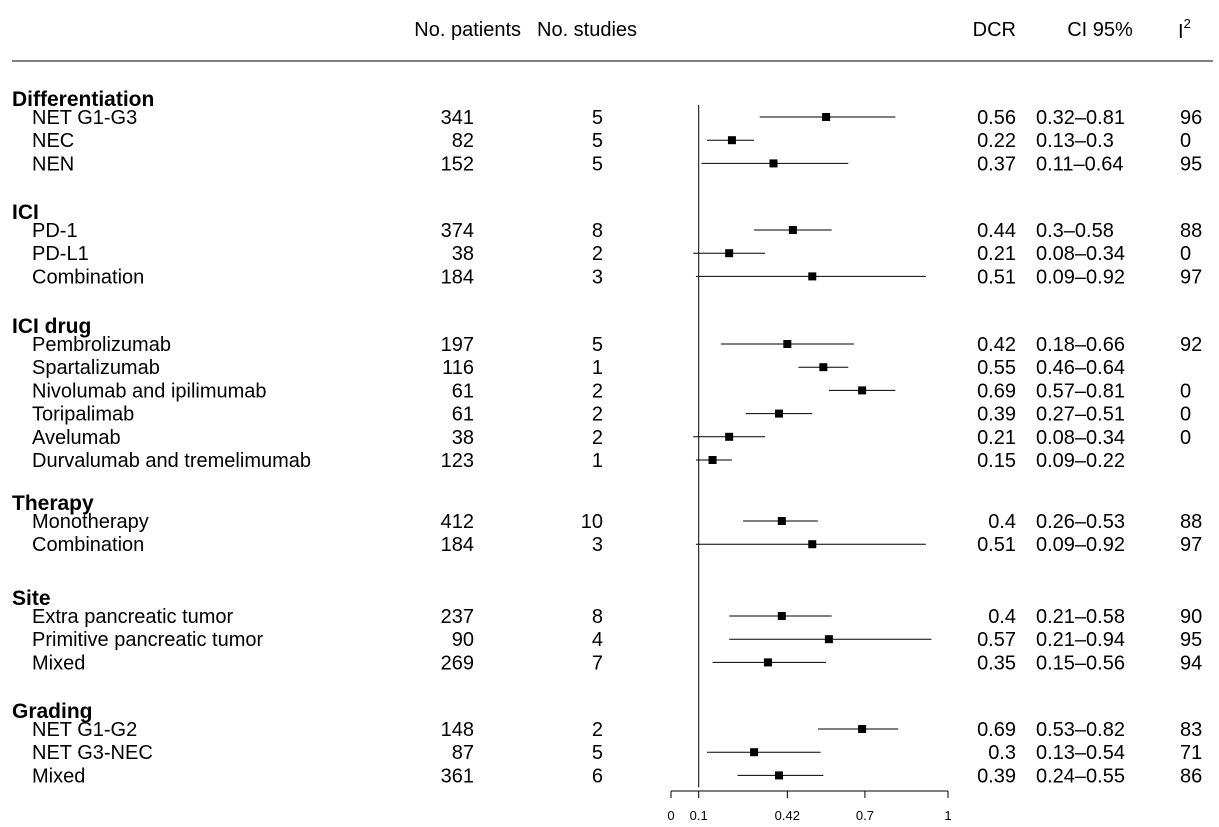  Describe the element at coordinates (1100, 30) in the screenshot. I see `header-ci: CI 95%` at that location.